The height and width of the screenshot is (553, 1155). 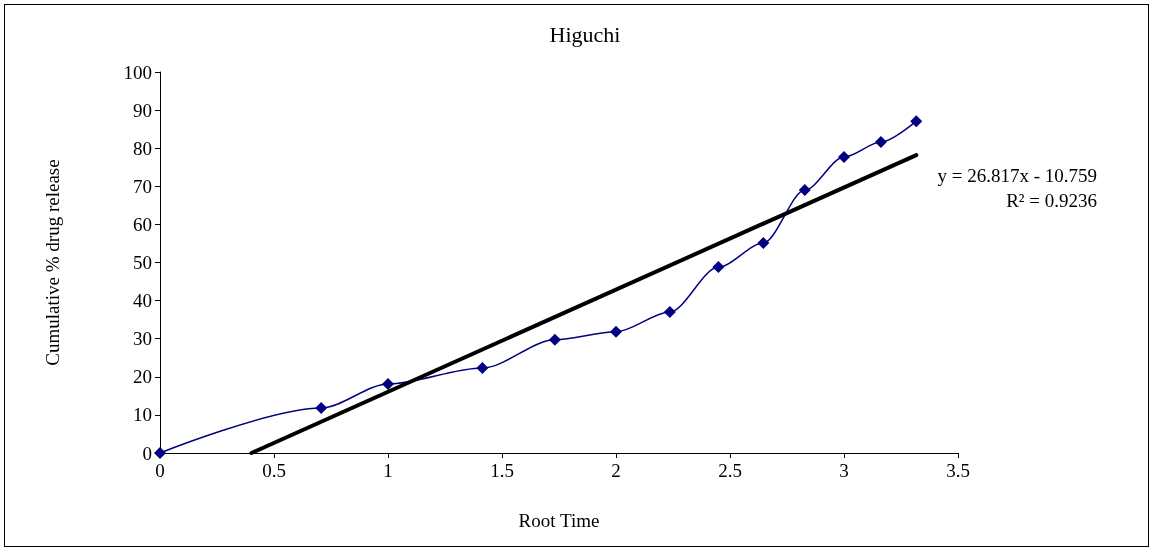 I want to click on y-tick-label: 70, so click(x=142, y=186).